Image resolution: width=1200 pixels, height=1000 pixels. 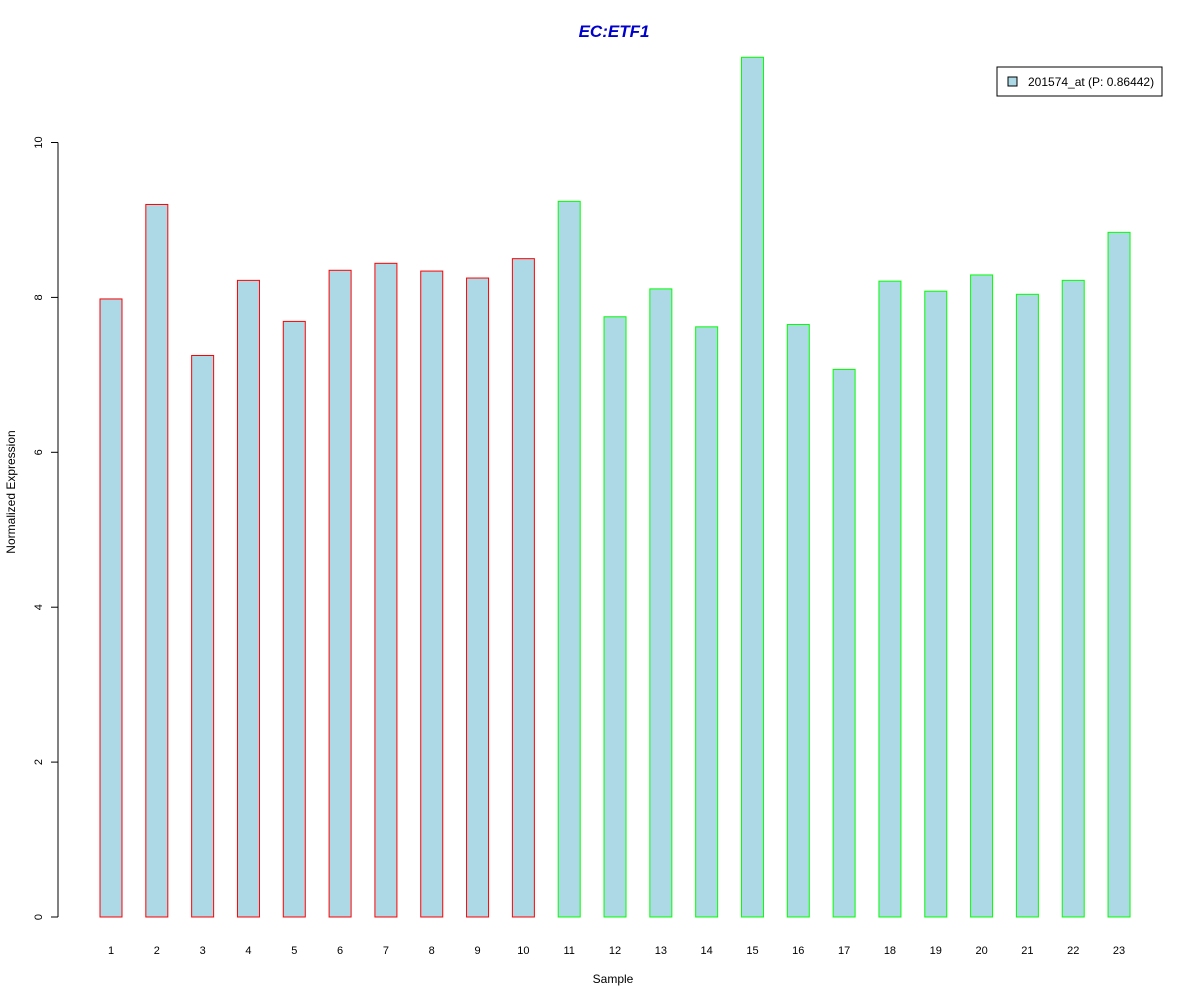 What do you see at coordinates (890, 951) in the screenshot?
I see `x-tick-label: 18` at bounding box center [890, 951].